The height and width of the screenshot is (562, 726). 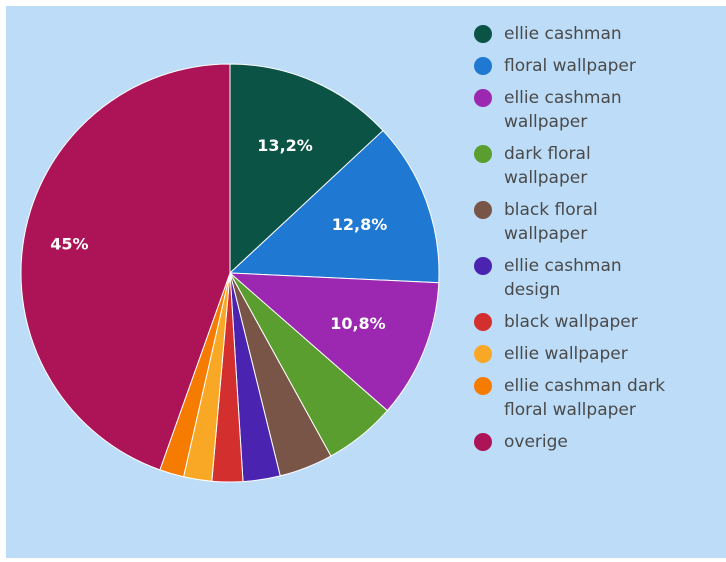 What do you see at coordinates (536, 442) in the screenshot?
I see `legend-label: overige` at bounding box center [536, 442].